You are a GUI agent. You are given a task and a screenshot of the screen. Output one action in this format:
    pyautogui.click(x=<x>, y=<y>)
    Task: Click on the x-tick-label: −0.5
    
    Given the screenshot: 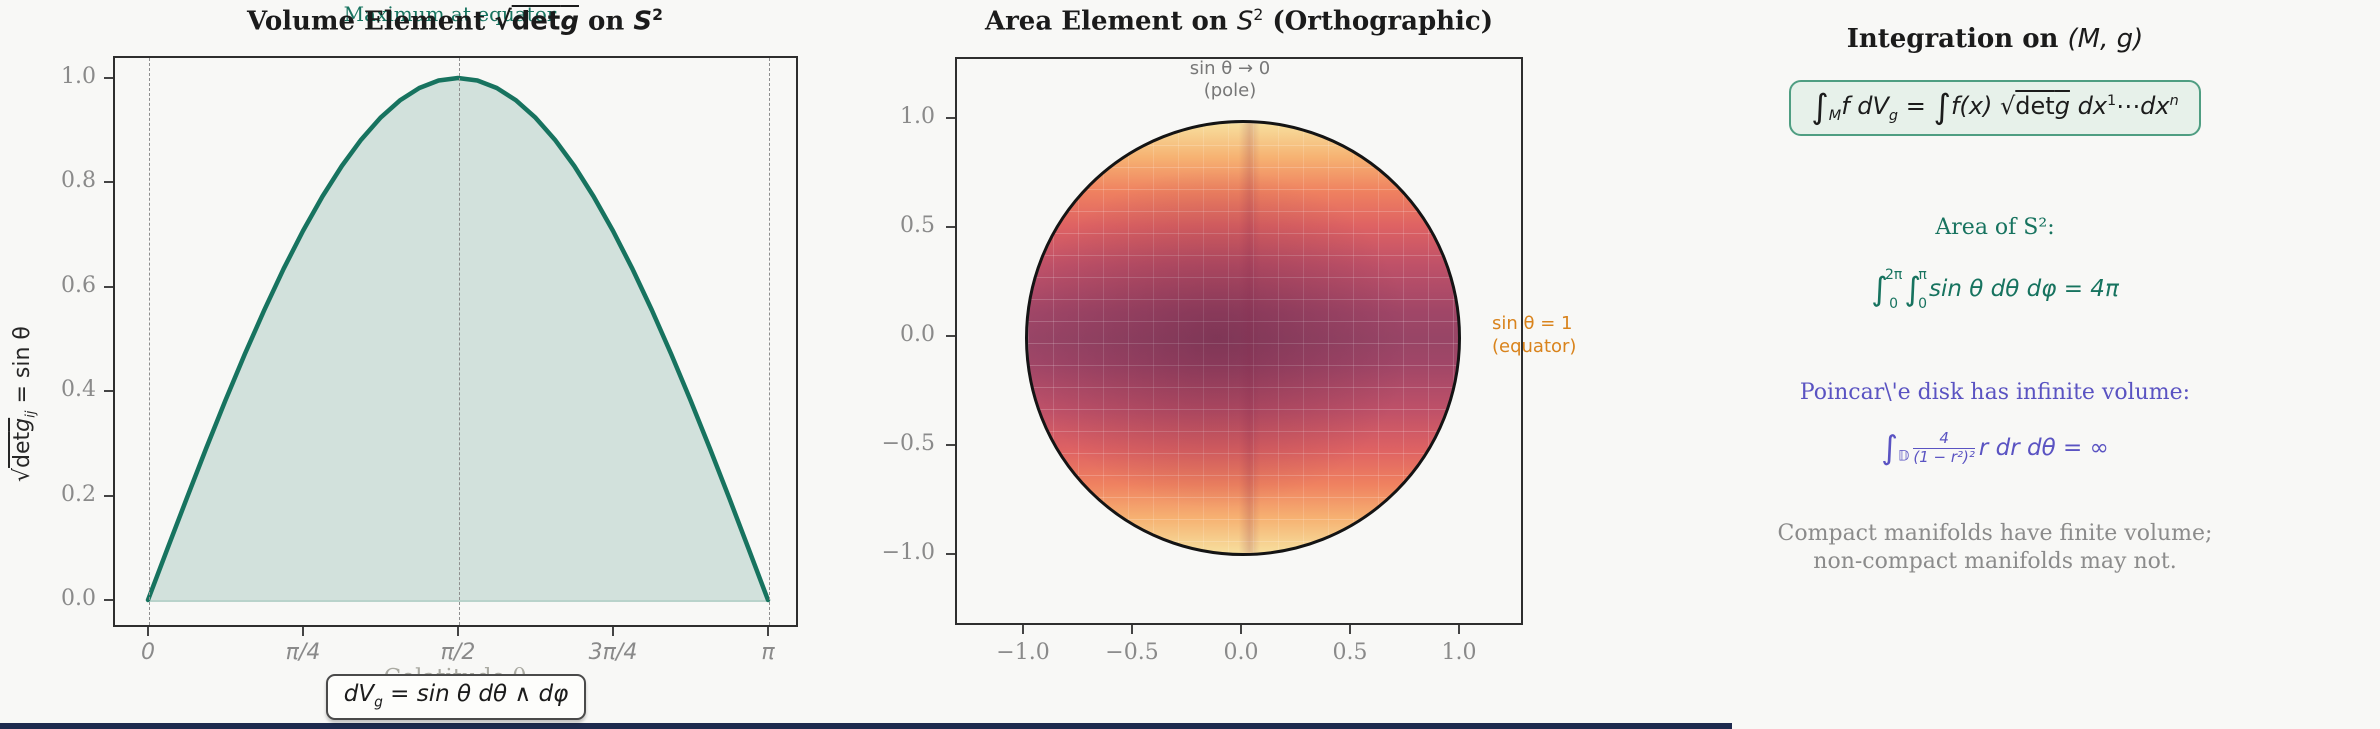 What is the action you would take?
    pyautogui.click(x=1132, y=652)
    